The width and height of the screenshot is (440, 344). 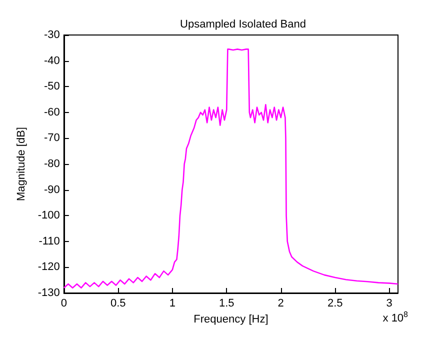 What do you see at coordinates (231, 319) in the screenshot?
I see `x-axis-title: Frequency [Hz]` at bounding box center [231, 319].